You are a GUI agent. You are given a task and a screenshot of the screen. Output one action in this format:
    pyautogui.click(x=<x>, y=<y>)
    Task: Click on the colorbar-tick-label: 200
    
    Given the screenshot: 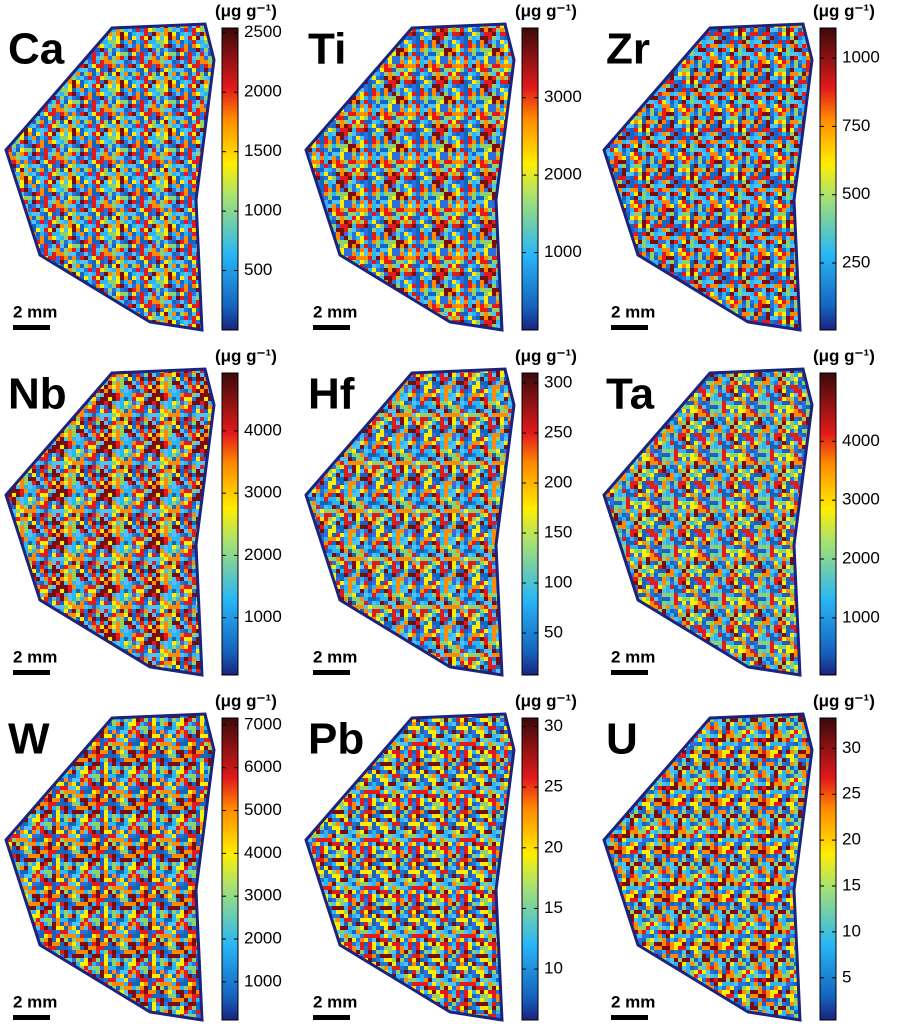 What is the action you would take?
    pyautogui.click(x=558, y=481)
    